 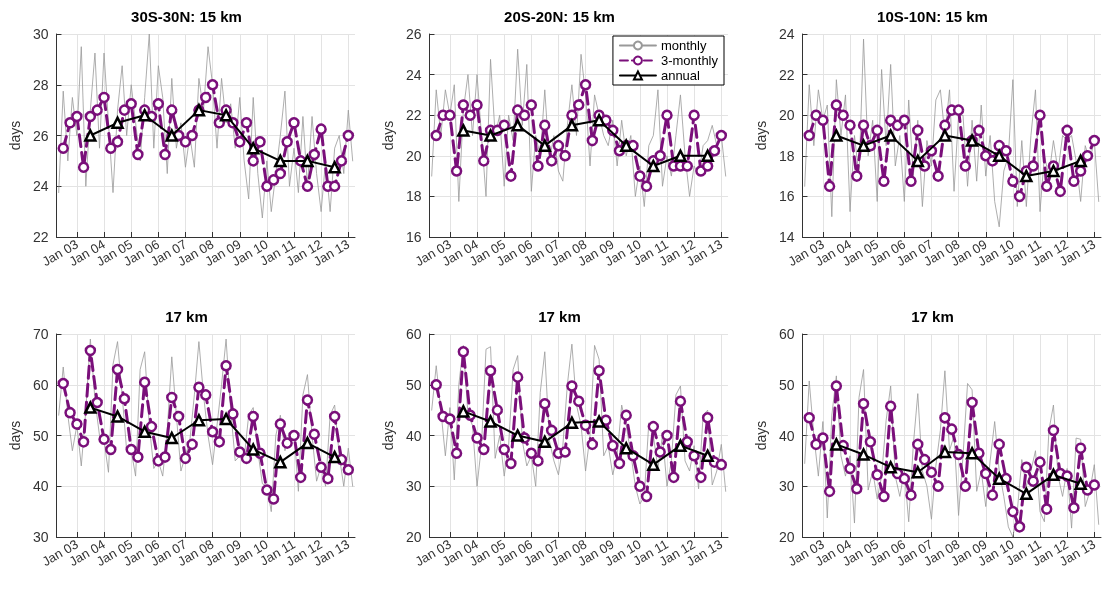 I want to click on legend-label: monthly, so click(x=683, y=45).